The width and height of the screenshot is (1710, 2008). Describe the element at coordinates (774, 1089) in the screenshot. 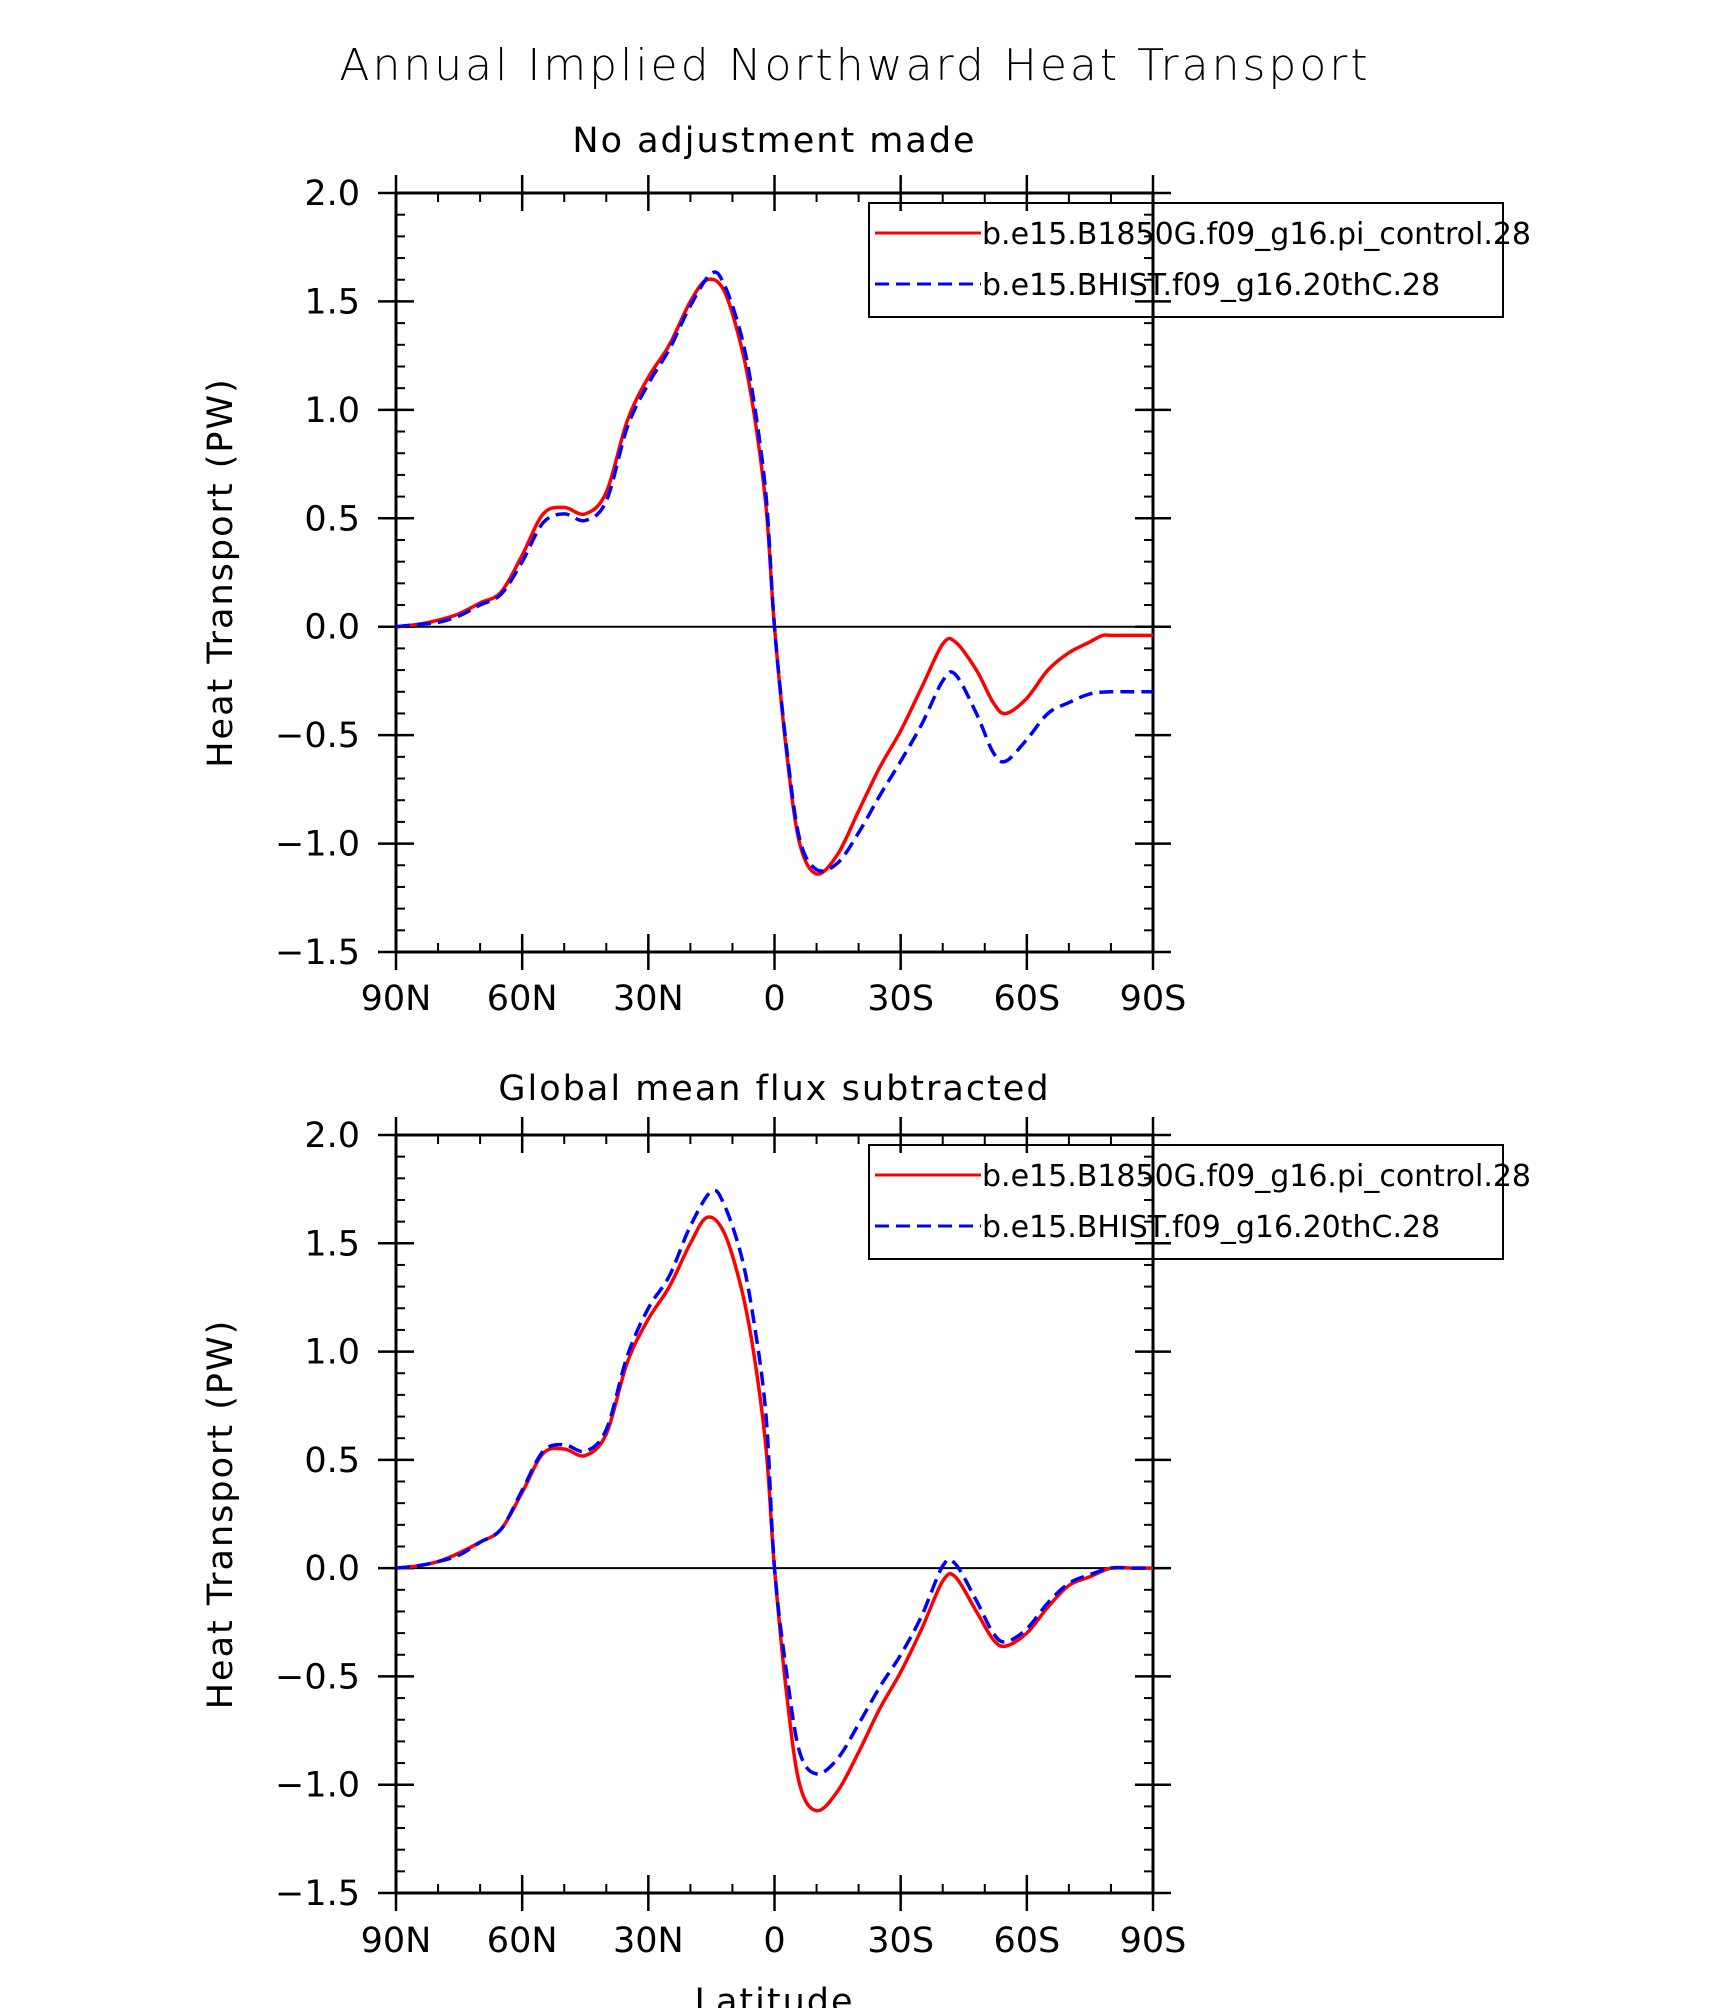

I see `chart-title: Global mean flux subtracted` at that location.